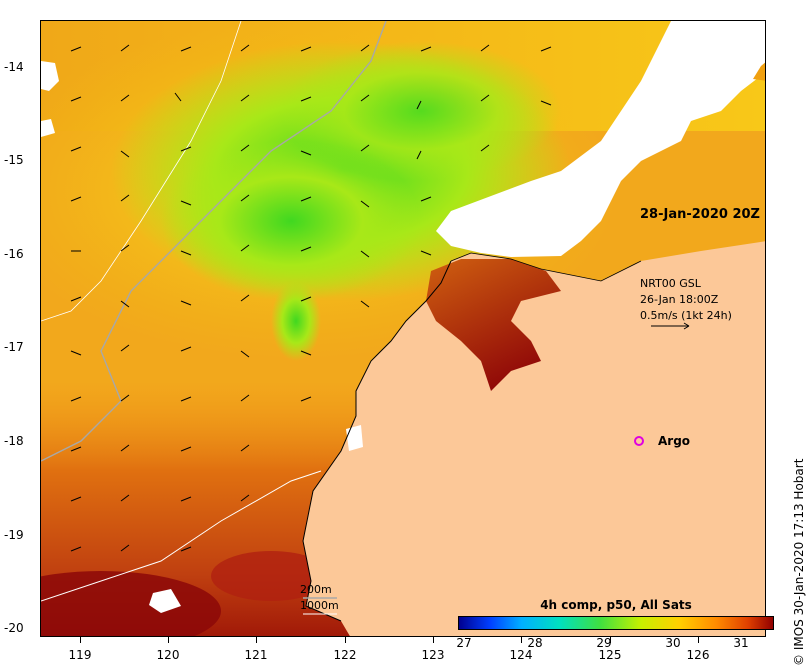 This screenshot has width=809, height=672. I want to click on current-product-legend: NRT00 GSL 26-Jan 18:00Z 0.5m/s (1kt 24h), so click(686, 300).